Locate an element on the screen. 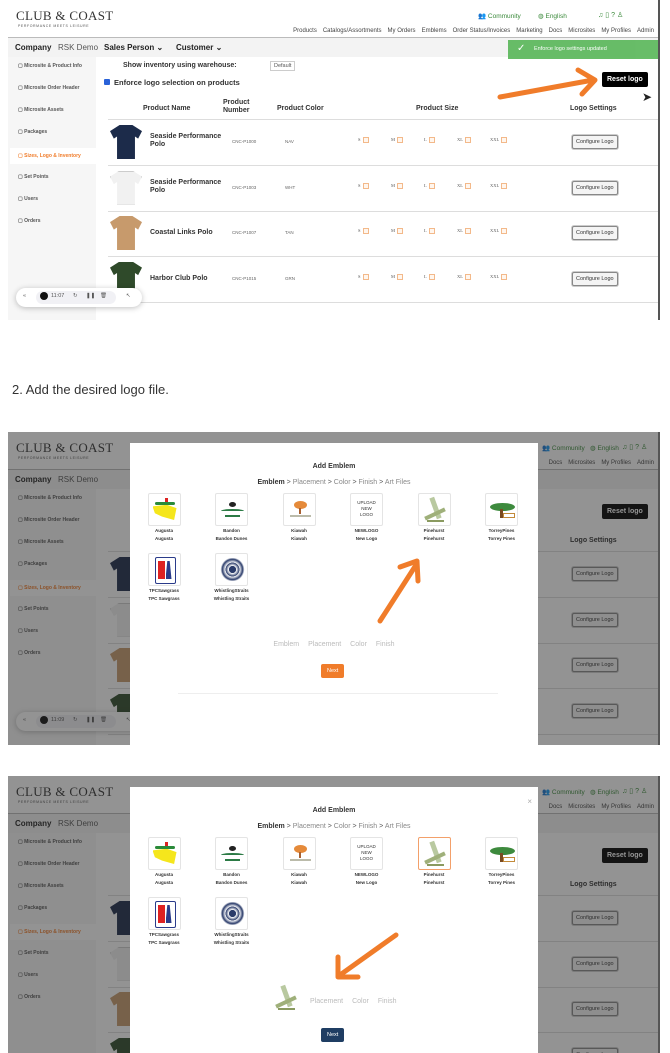 The height and width of the screenshot is (1053, 670). sidebar-item: ▢ Microsite & Product Info is located at coordinates (50, 66).